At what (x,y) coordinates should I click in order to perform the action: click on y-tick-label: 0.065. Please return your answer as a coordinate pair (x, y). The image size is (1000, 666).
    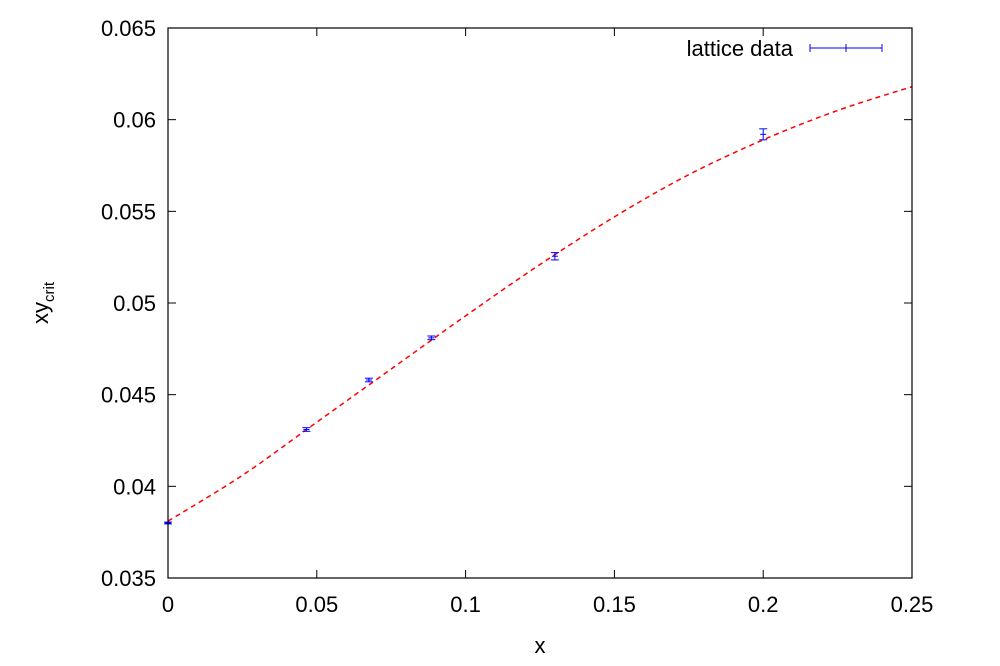
    Looking at the image, I should click on (128, 28).